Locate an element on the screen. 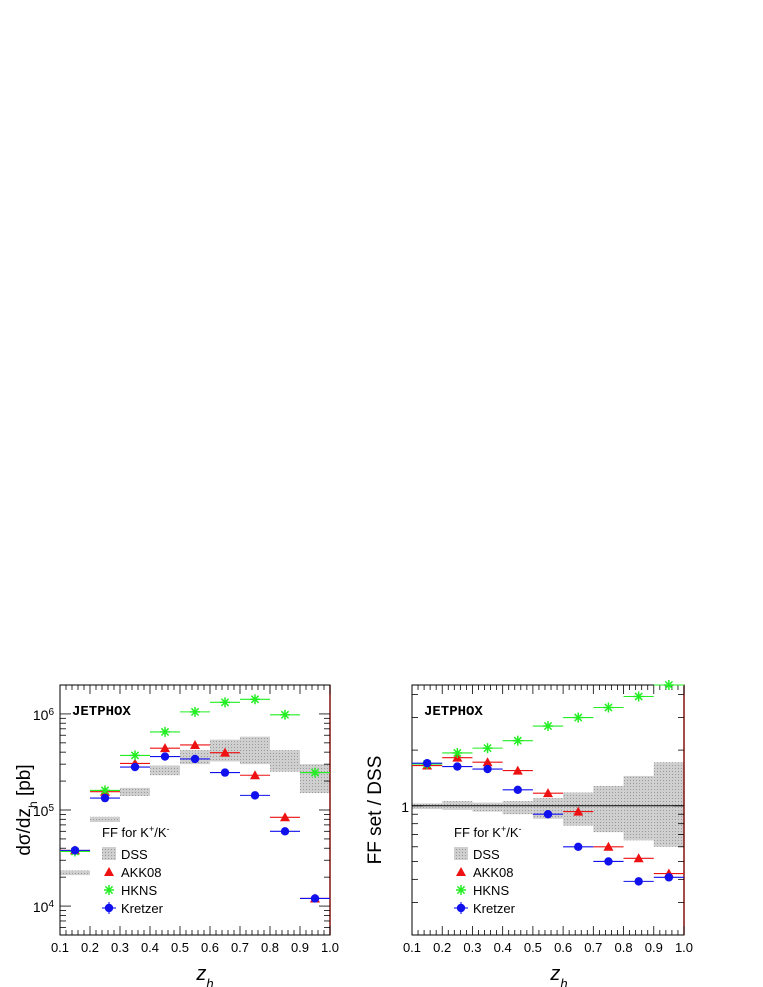  series-kretzer is located at coordinates (548, 822).